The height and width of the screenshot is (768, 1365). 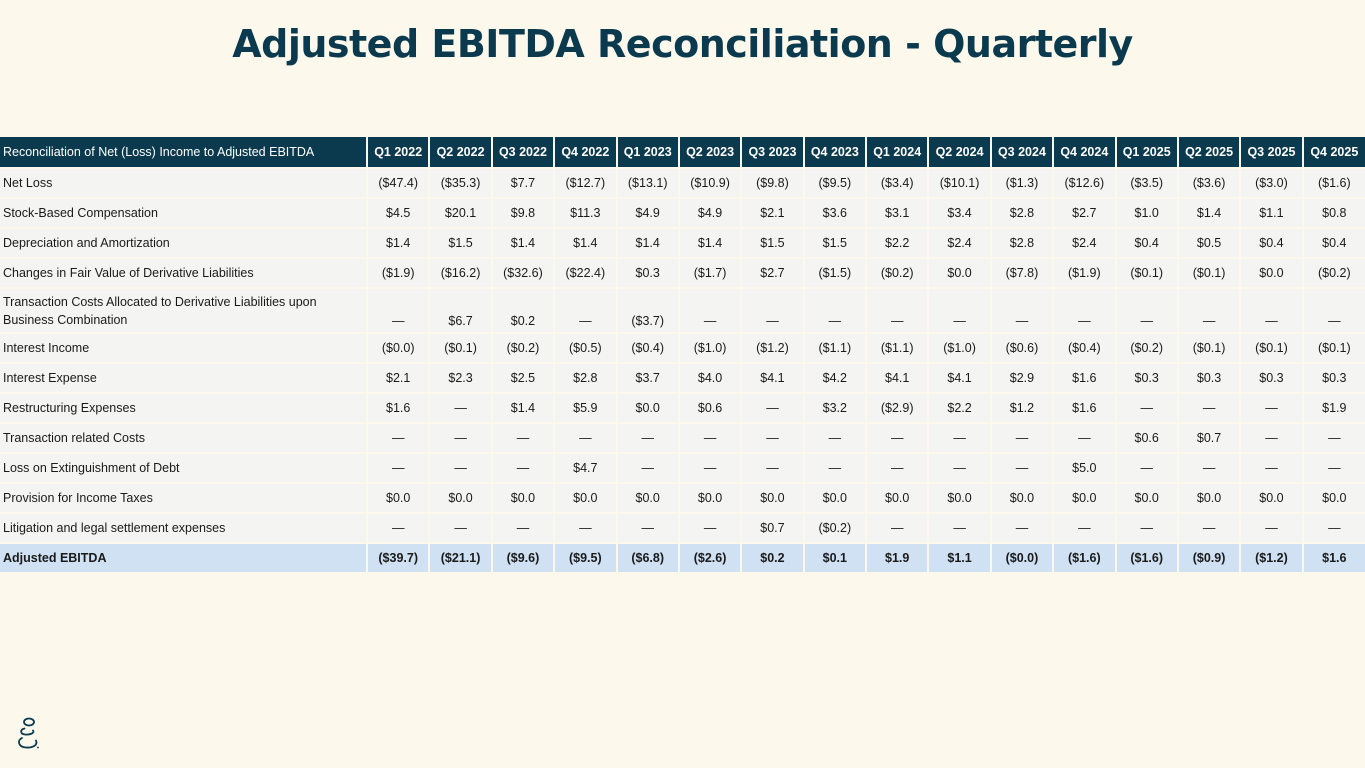 What do you see at coordinates (772, 557) in the screenshot?
I see `total-cell: $0.2` at bounding box center [772, 557].